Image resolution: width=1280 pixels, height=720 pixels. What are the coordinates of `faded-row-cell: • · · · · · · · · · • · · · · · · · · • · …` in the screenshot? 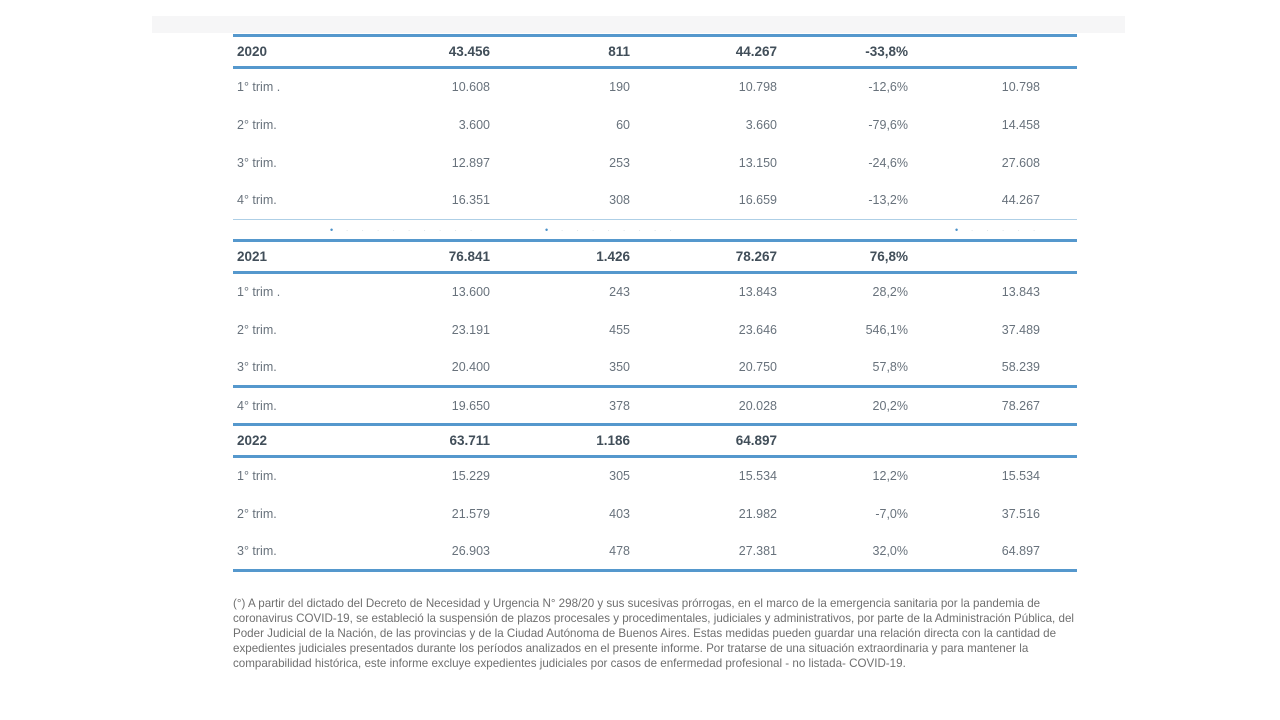 It's located at (655, 230).